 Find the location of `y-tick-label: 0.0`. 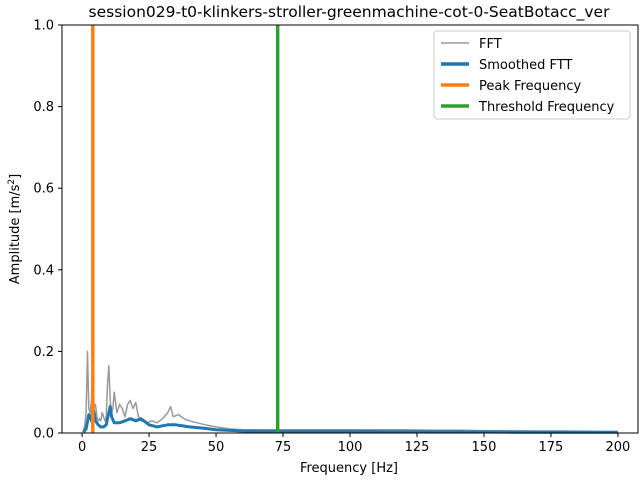

y-tick-label: 0.0 is located at coordinates (43, 434).